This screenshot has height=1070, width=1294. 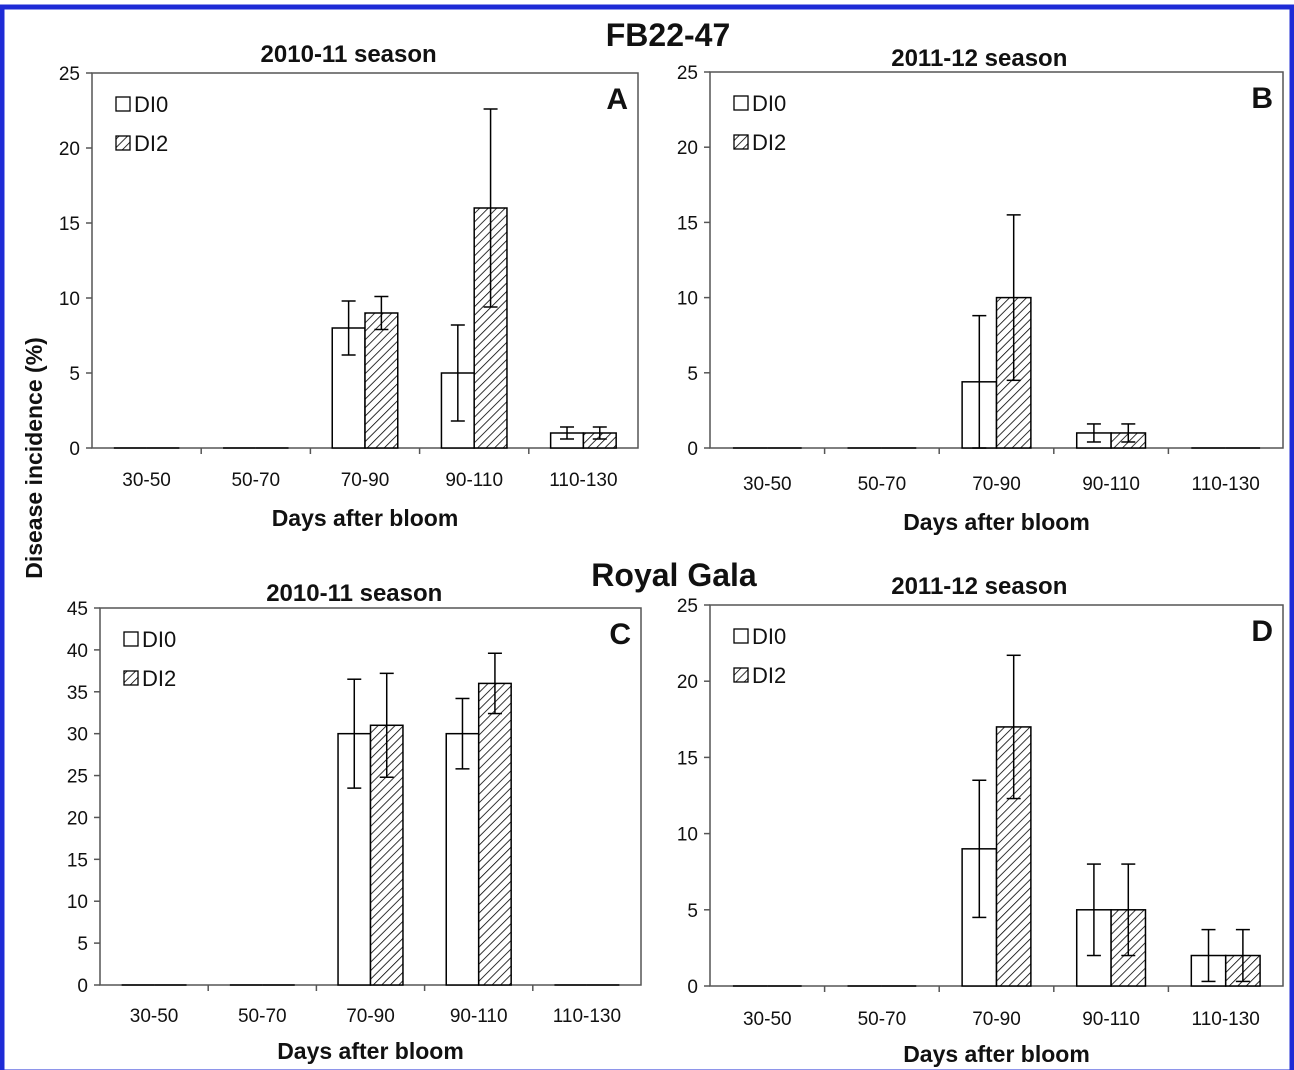 I want to click on y-tick-label: 35, so click(x=77, y=693).